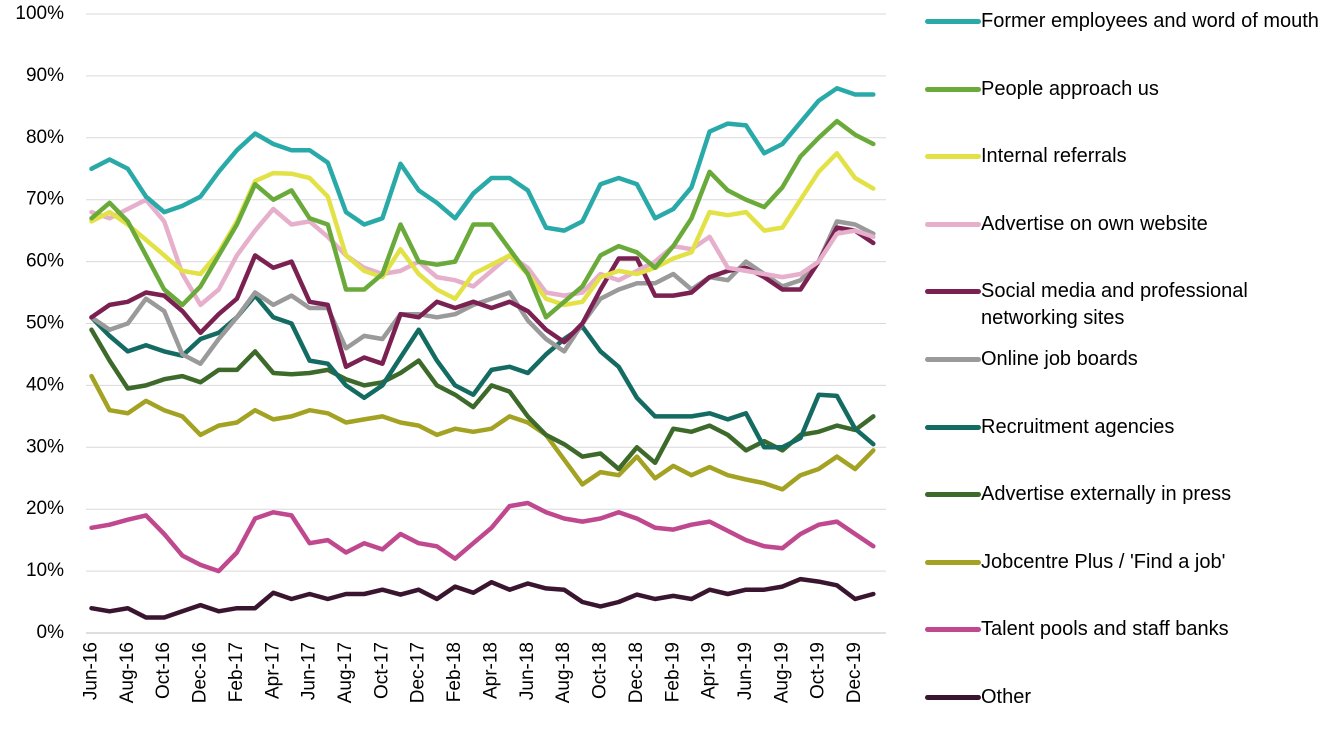 The width and height of the screenshot is (1319, 752). I want to click on x-tick-label: Apr-17, so click(272, 670).